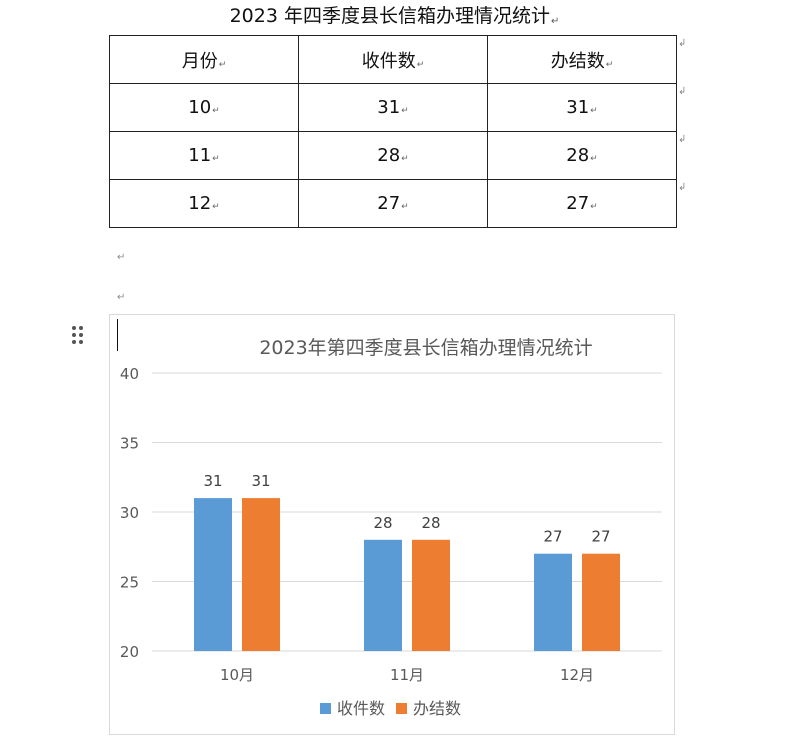 The image size is (789, 744). I want to click on cell-month: 11, so click(200, 155).